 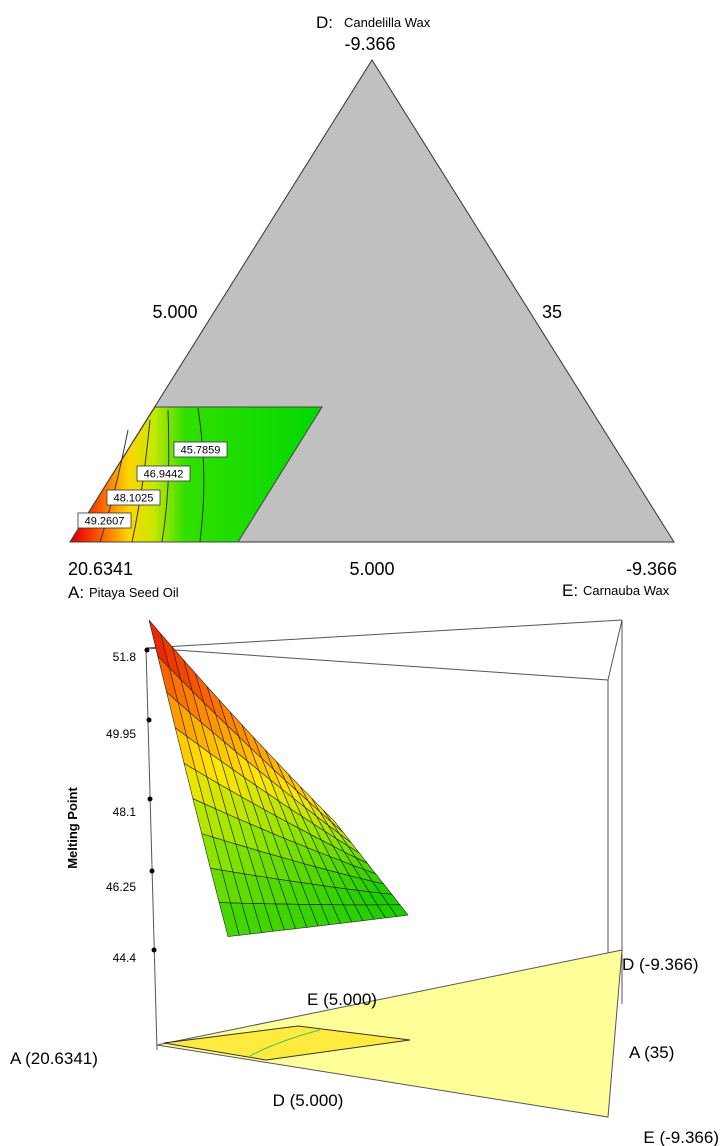 I want to click on vertex-e-value: -9.366, so click(x=651, y=569).